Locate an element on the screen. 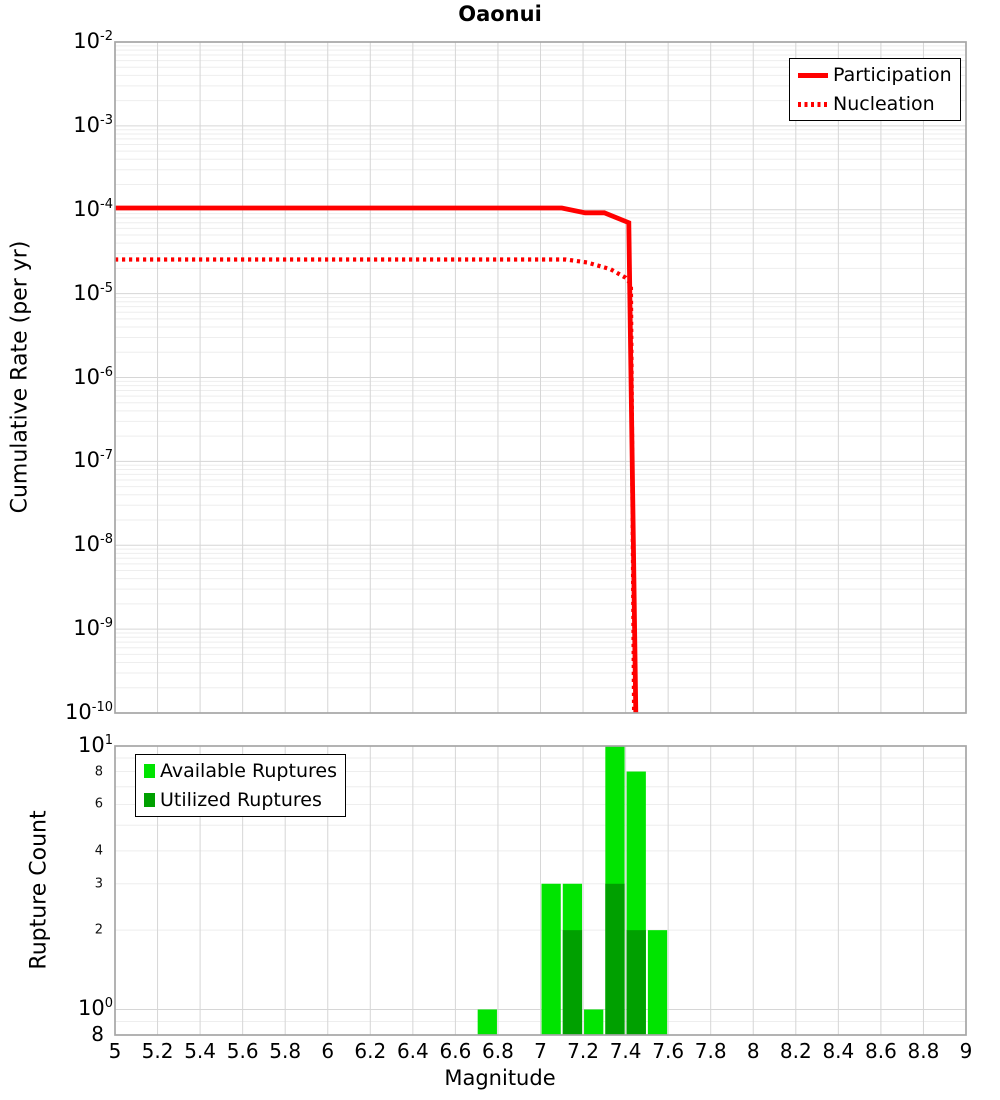 This screenshot has height=1100, width=1000. x-tick-label: 5.6 is located at coordinates (242, 1051).